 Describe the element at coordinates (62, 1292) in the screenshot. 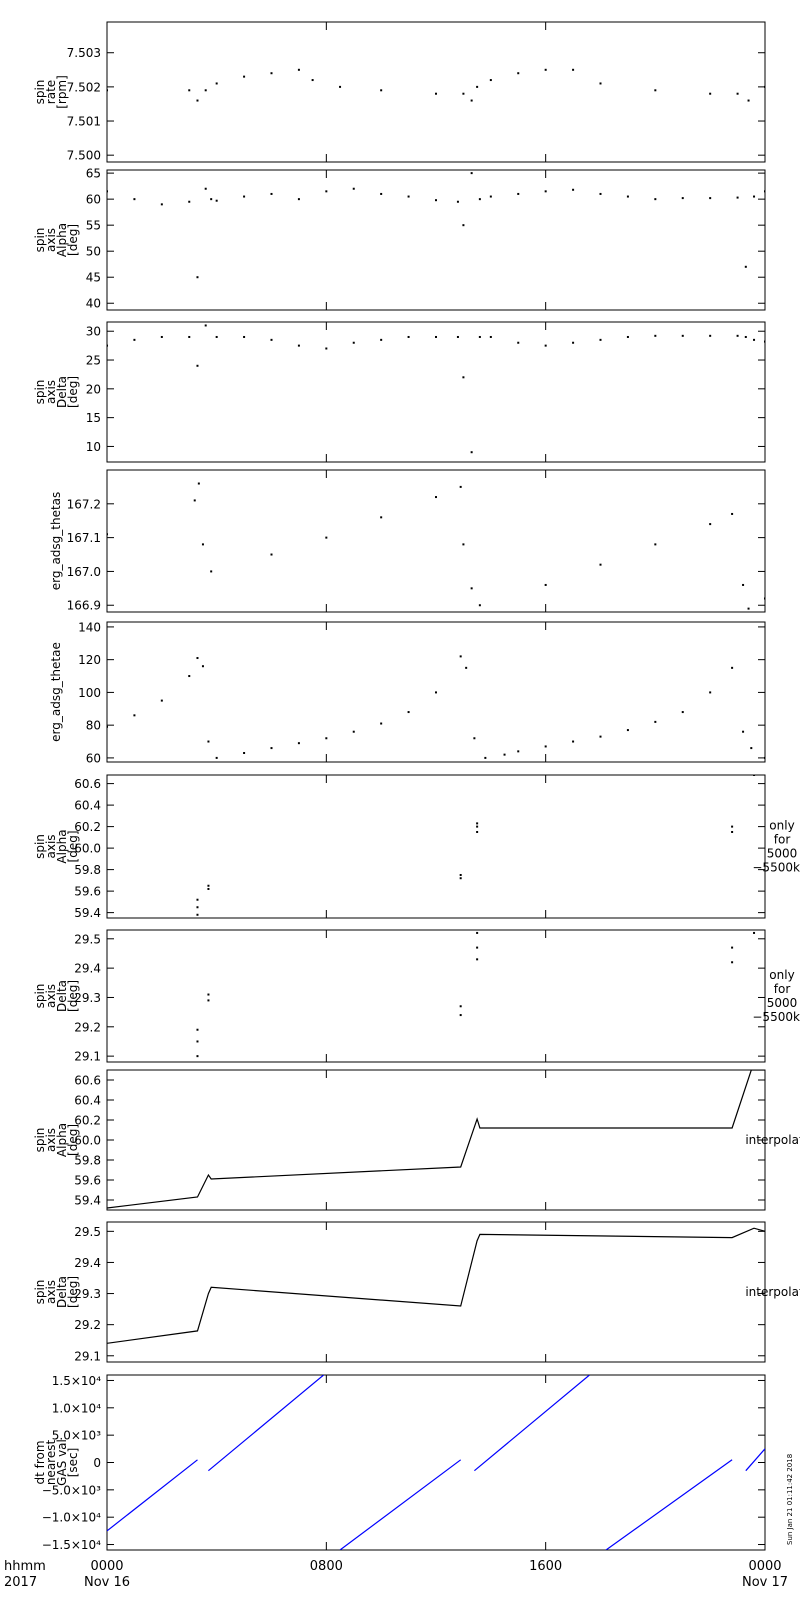

I see `y-axis-label-9-3: Delta` at that location.